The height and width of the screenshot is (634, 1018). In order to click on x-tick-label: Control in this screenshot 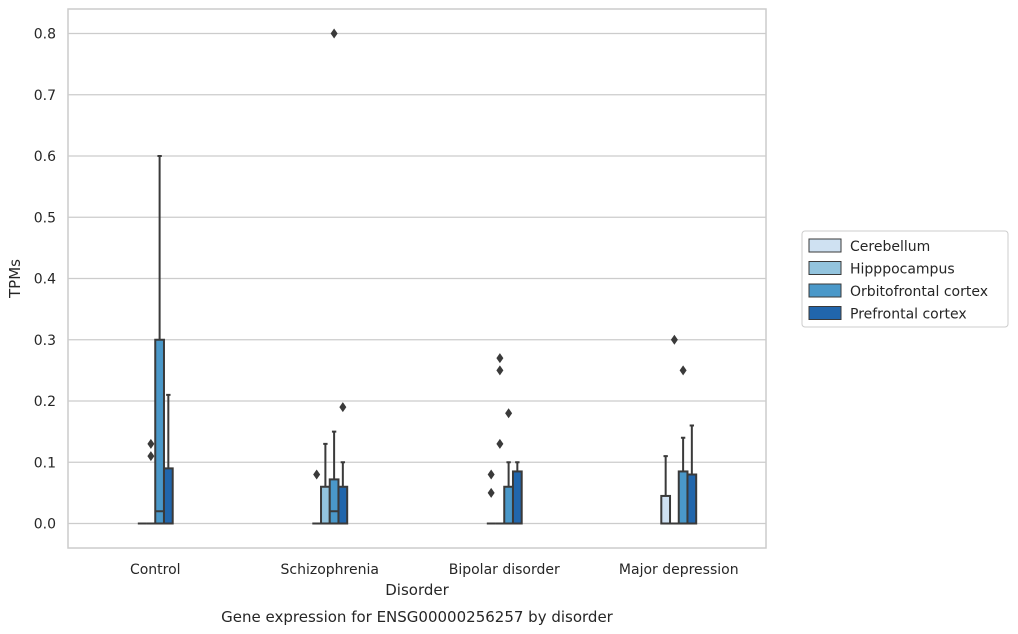, I will do `click(155, 570)`.